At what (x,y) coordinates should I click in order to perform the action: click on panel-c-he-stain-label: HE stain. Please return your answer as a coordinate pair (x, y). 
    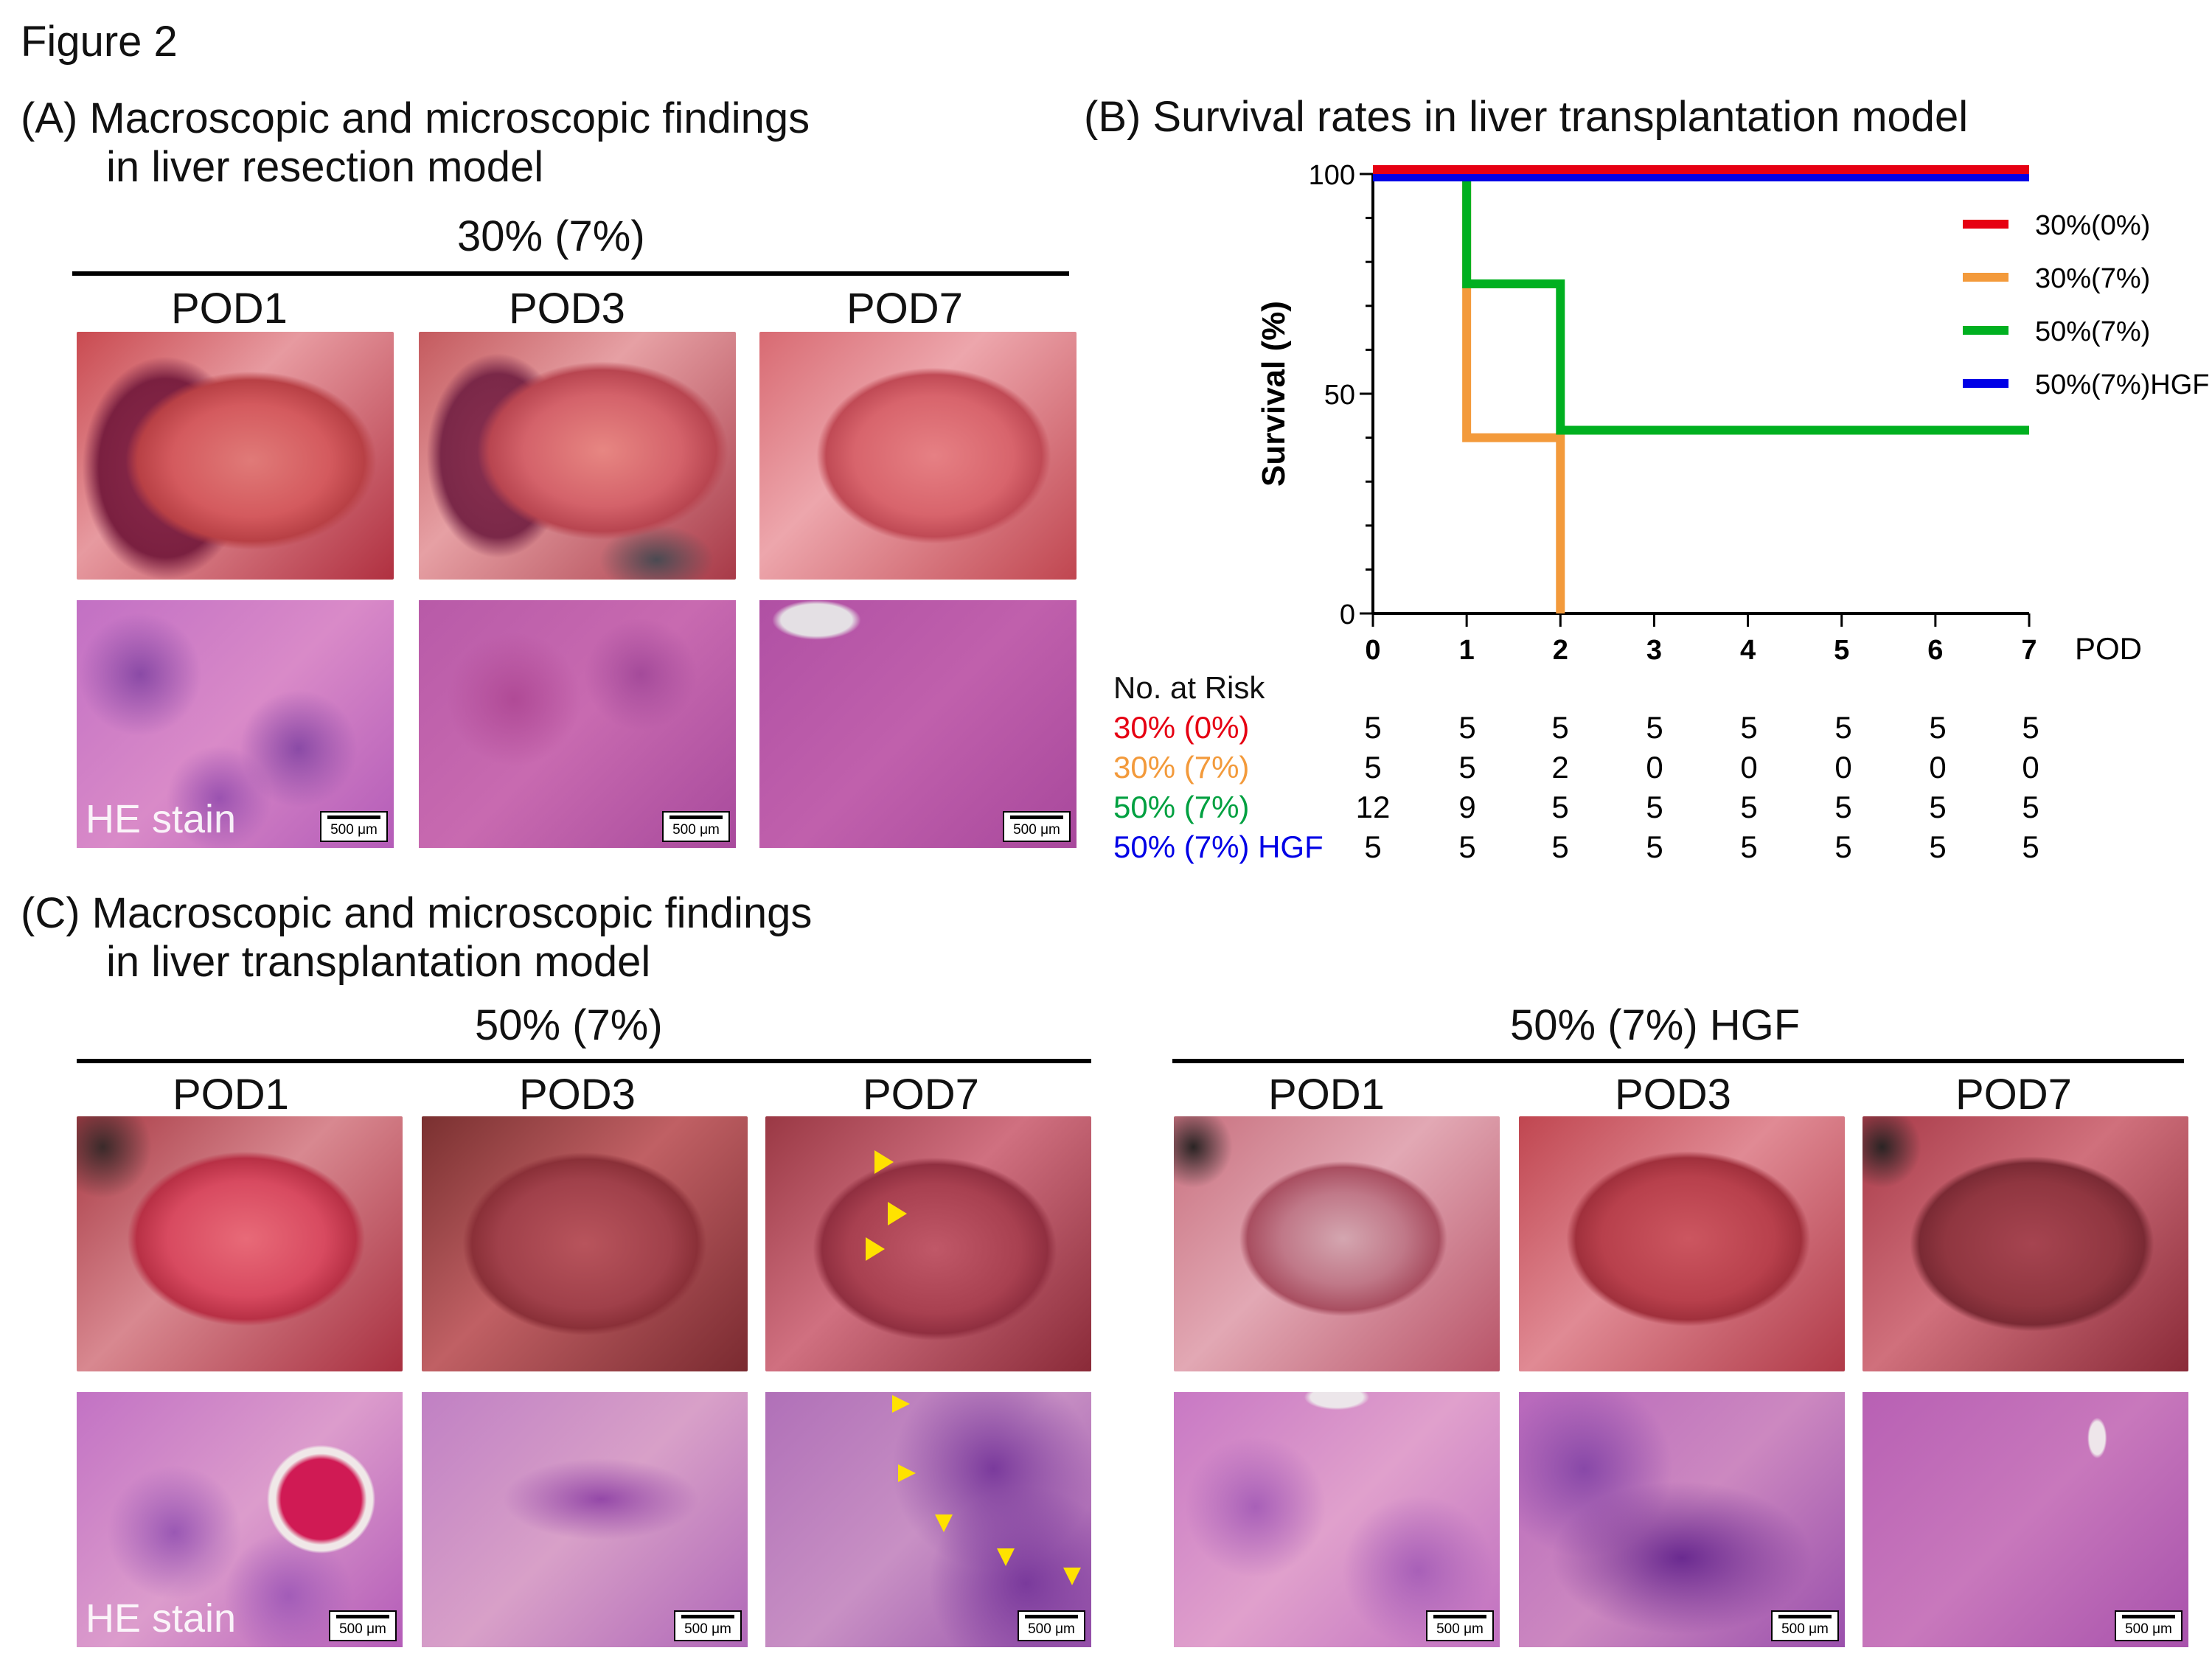
    Looking at the image, I should click on (161, 1618).